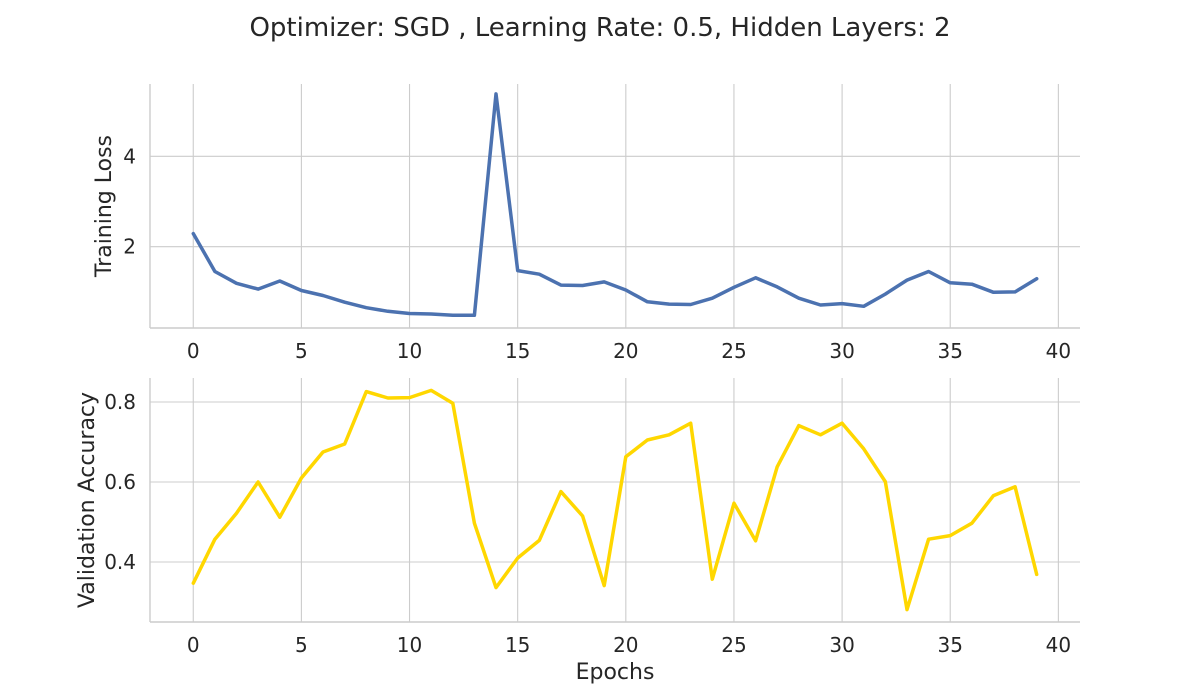  What do you see at coordinates (615, 672) in the screenshot?
I see `x-axis-label: Epochs` at bounding box center [615, 672].